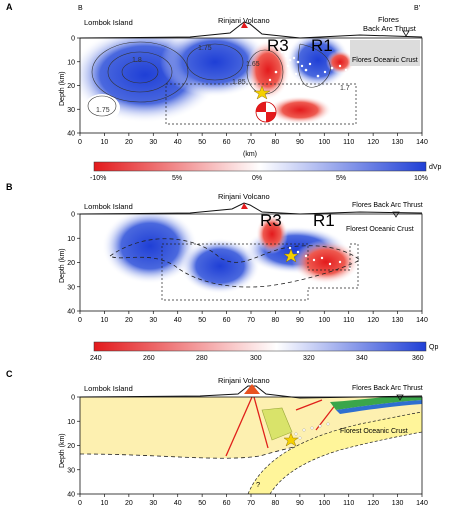 This screenshot has width=474, height=529. I want to click on svg-text: 340, so click(362, 358).